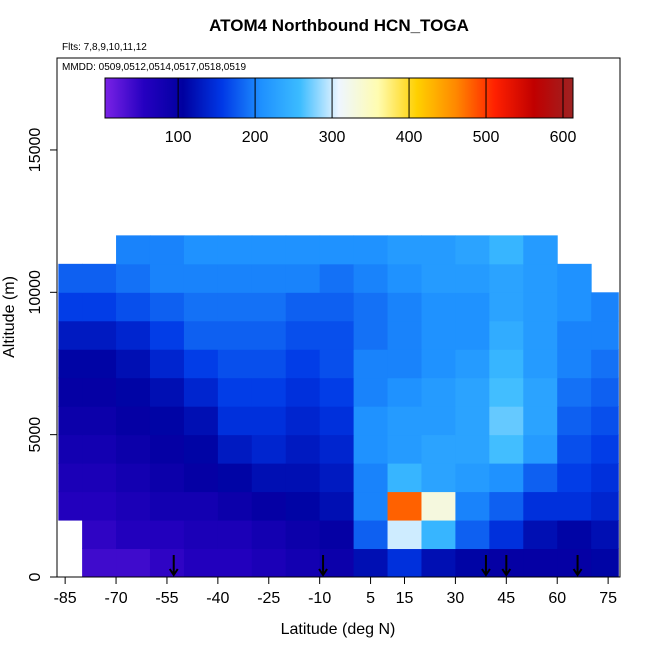  Describe the element at coordinates (9, 317) in the screenshot. I see `y-axis-label: Altitude (m)` at that location.